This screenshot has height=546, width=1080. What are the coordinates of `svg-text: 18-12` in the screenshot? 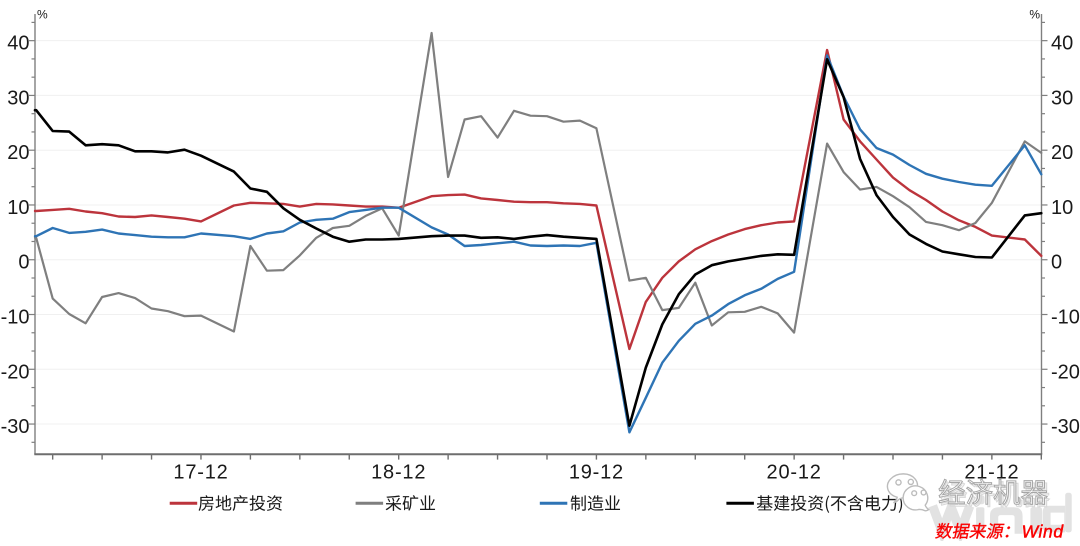 It's located at (398, 473).